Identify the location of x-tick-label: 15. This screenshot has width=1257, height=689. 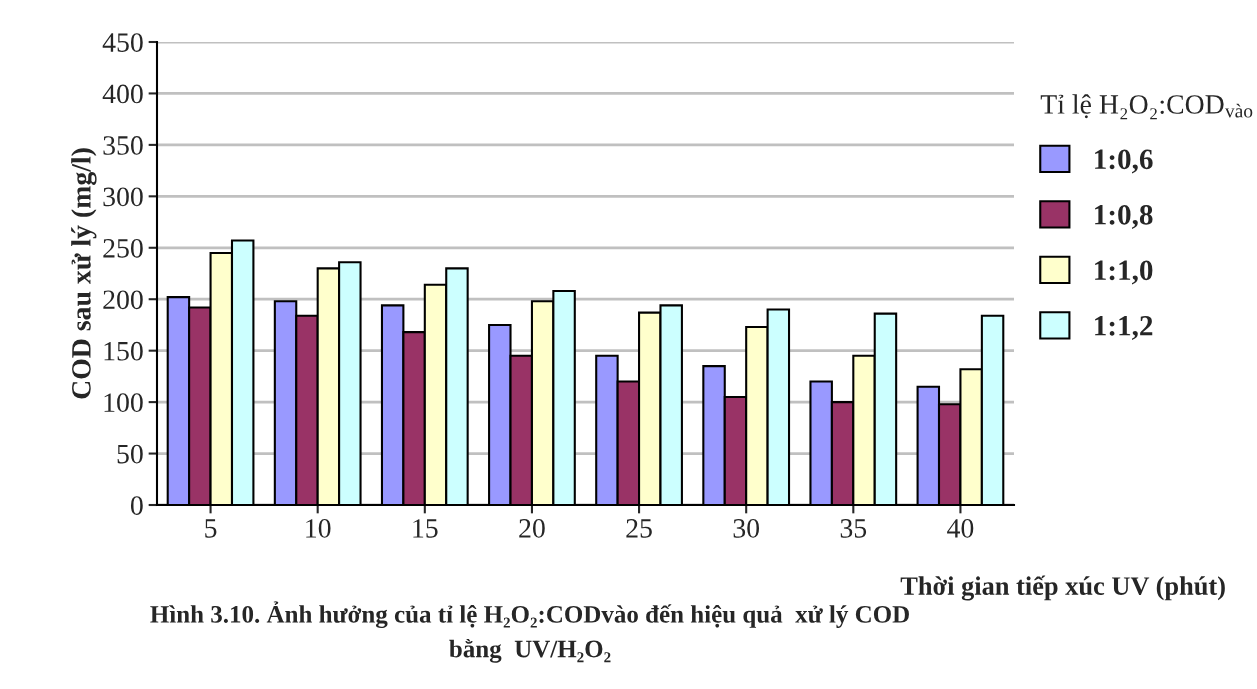
(425, 528).